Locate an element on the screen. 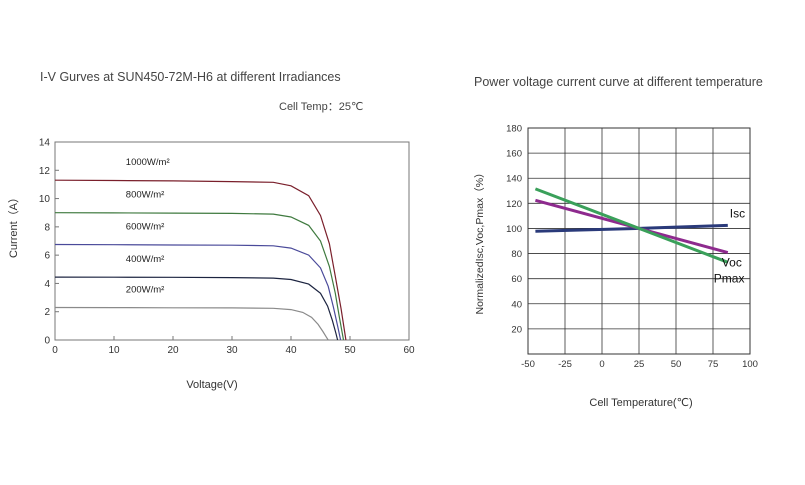 The width and height of the screenshot is (805, 485). temp-y-axis-label: NormalizedIsc,Voc,Pmax（%） is located at coordinates (480, 240).